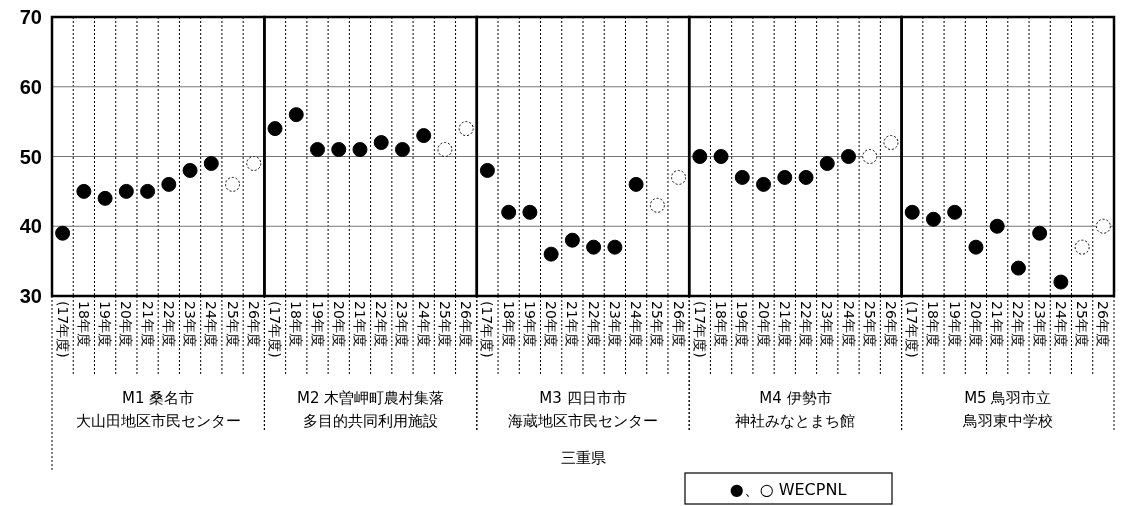 This screenshot has width=1121, height=506. Describe the element at coordinates (795, 398) in the screenshot. I see `x-axis-title: M4 伊勢市` at that location.